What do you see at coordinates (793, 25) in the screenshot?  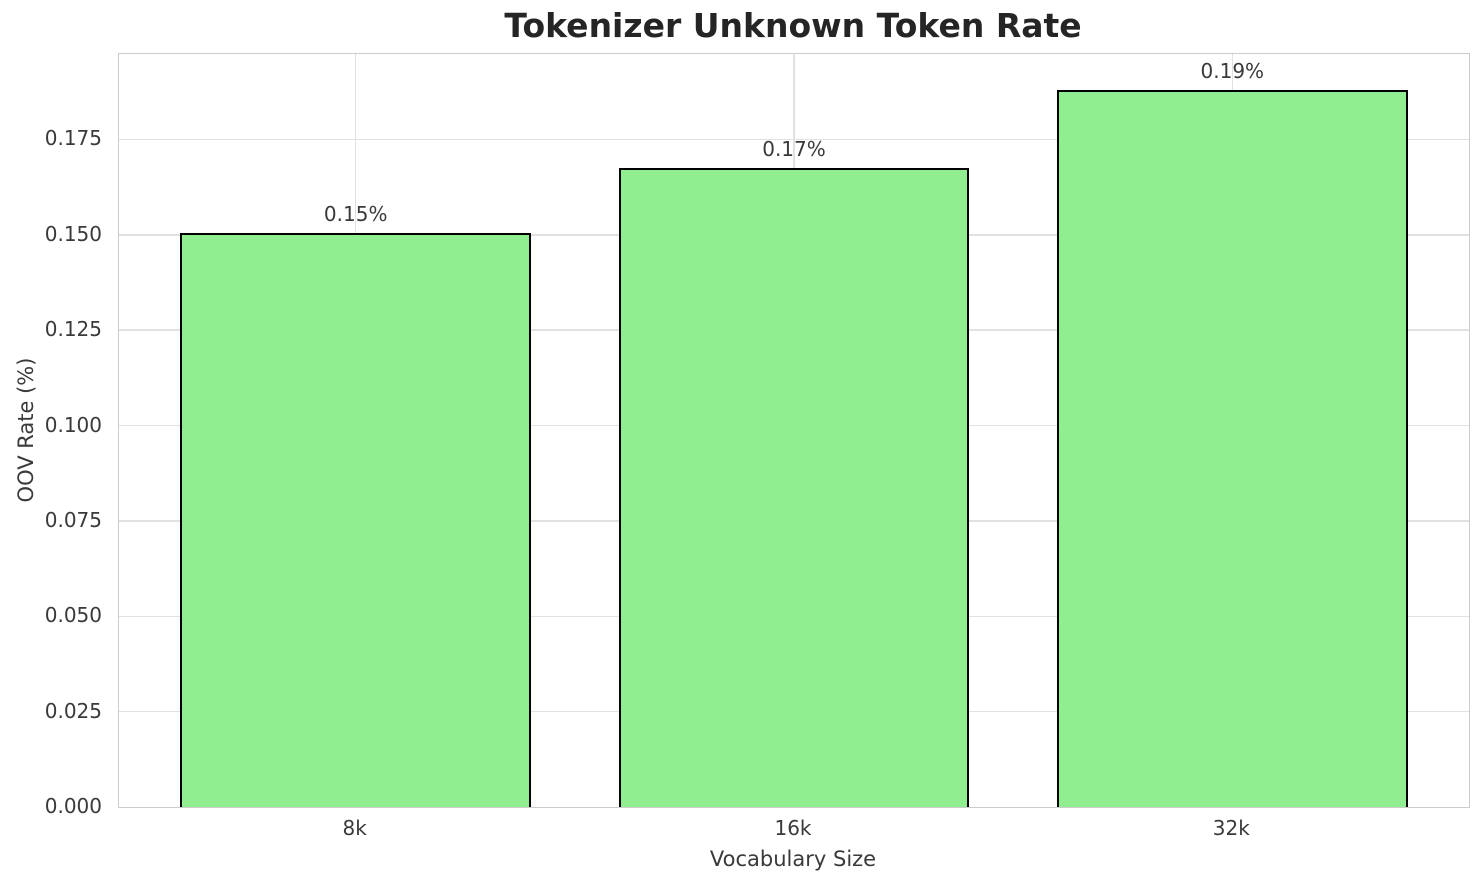 I see `chart-title: Tokenizer Unknown Token Rate` at bounding box center [793, 25].